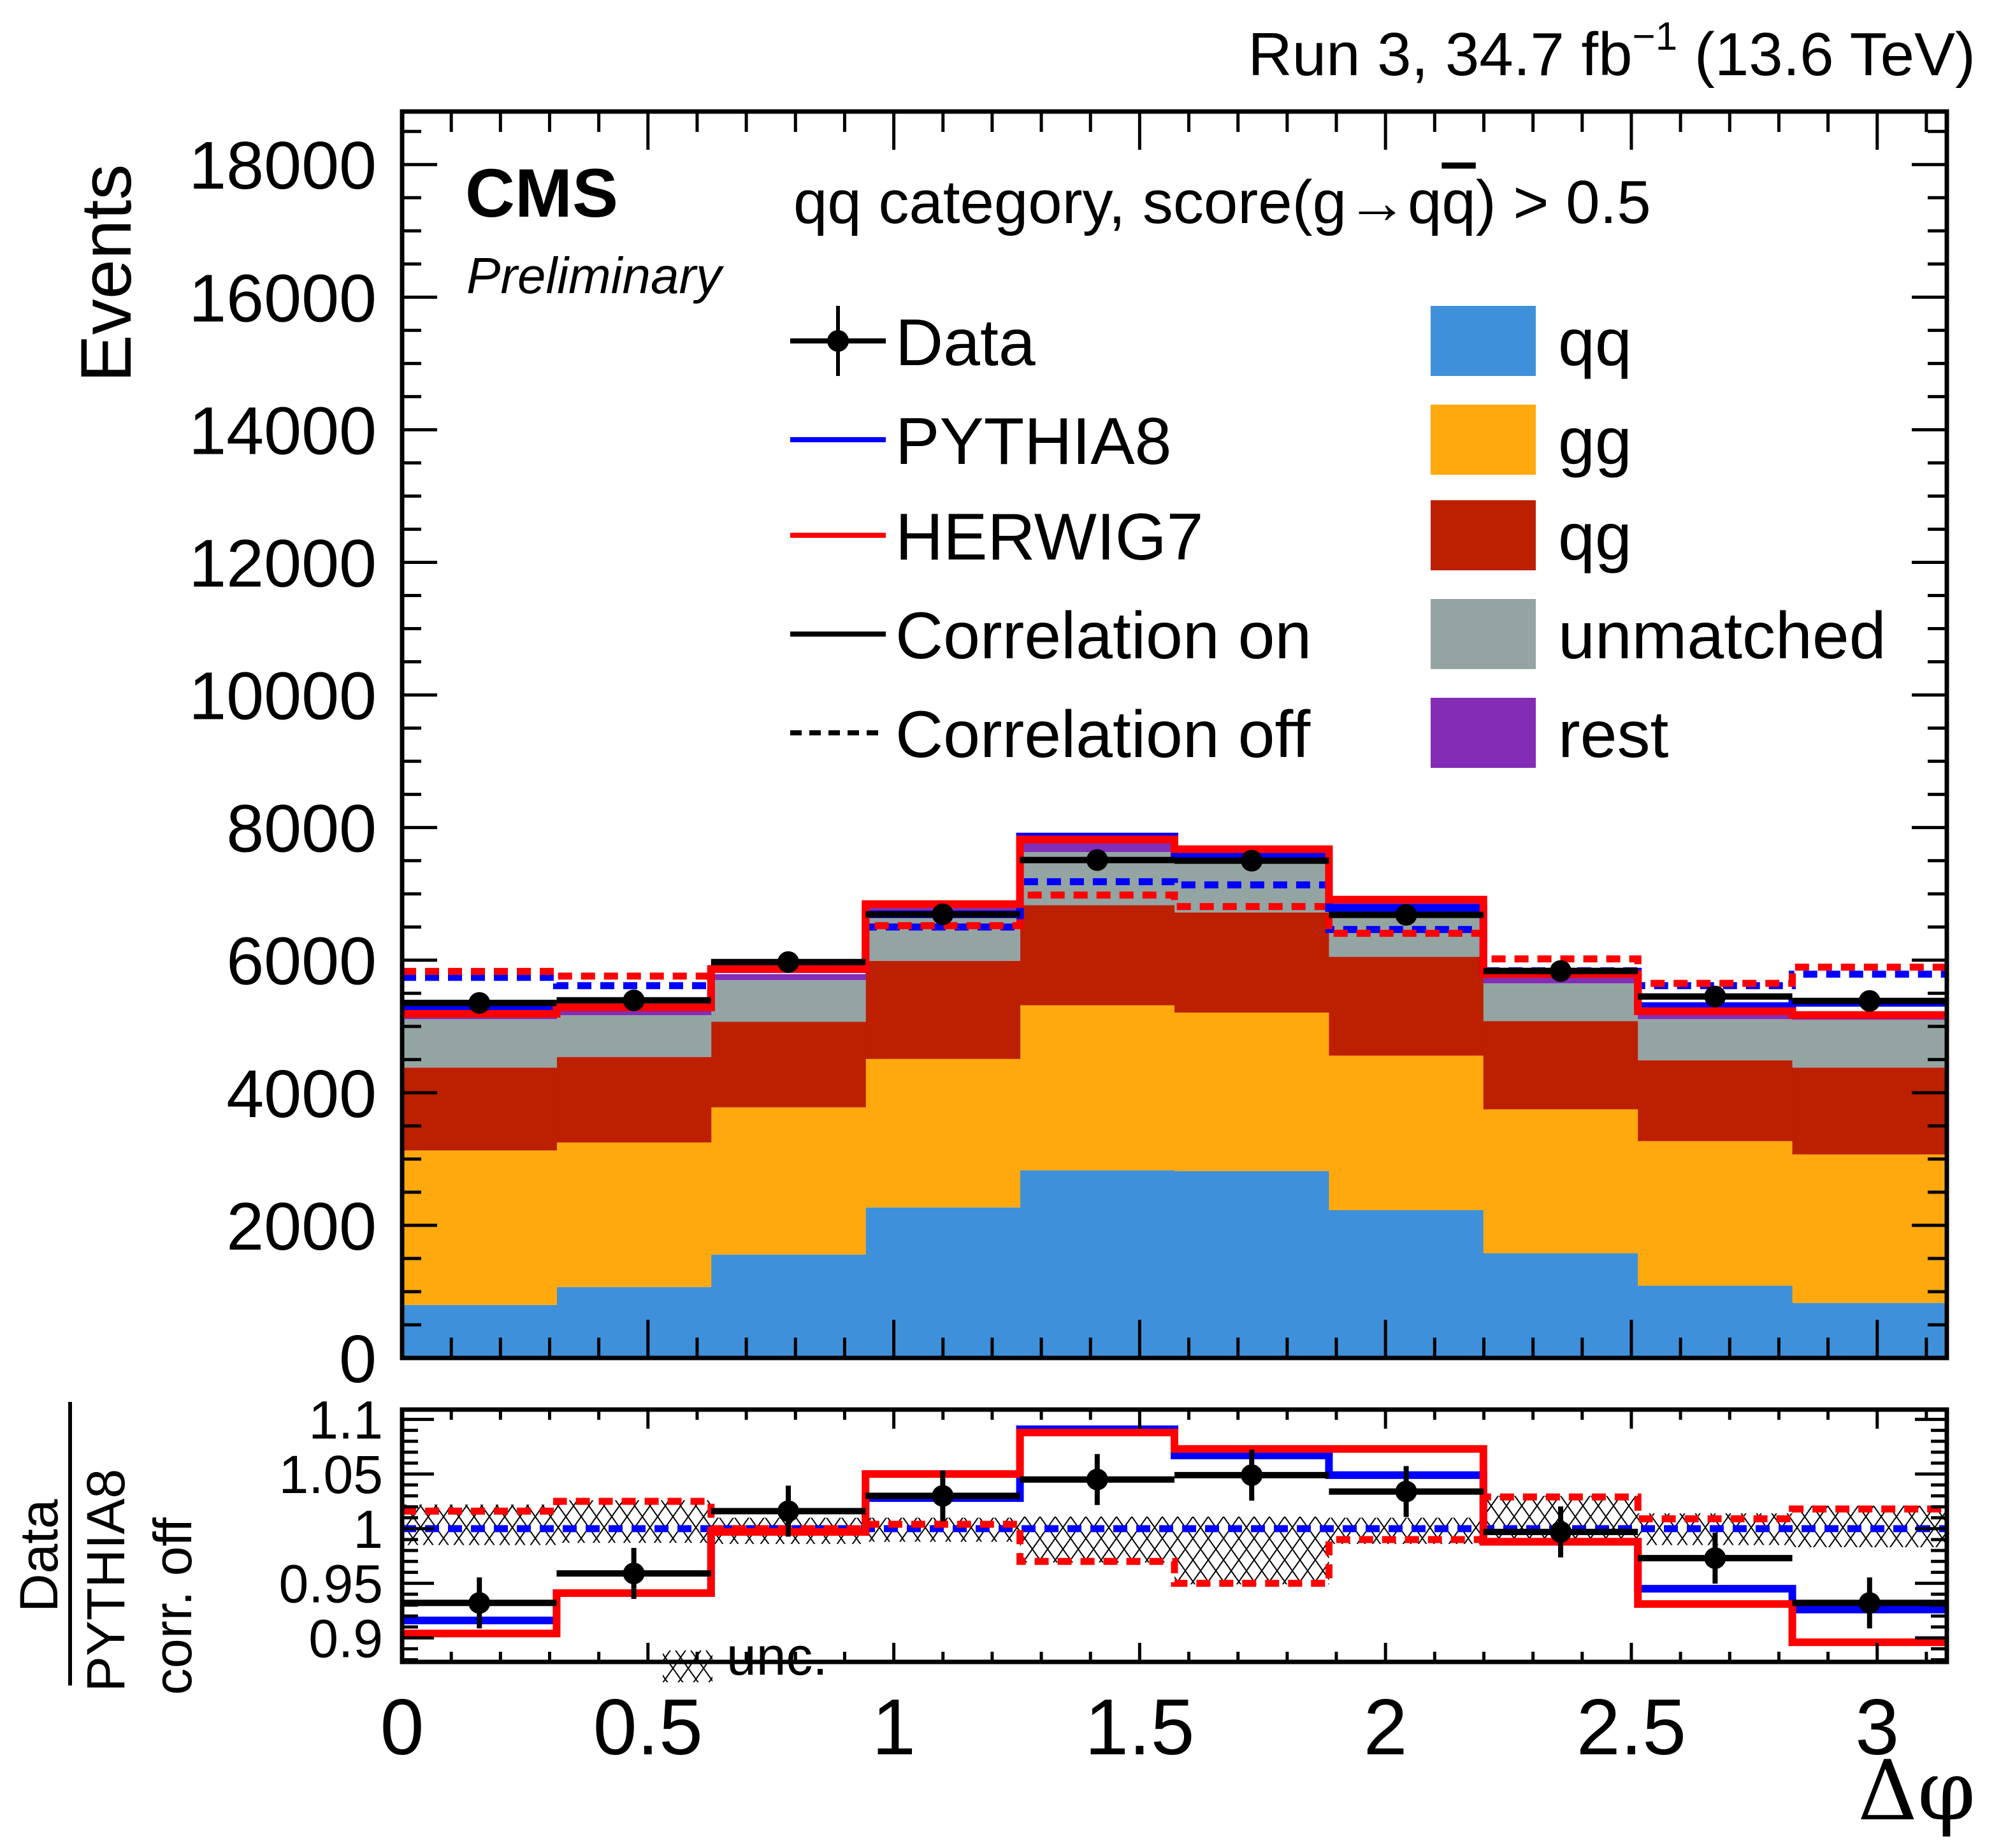 The height and width of the screenshot is (1848, 2008). What do you see at coordinates (1484, 341) in the screenshot?
I see `legend-swatch-qq` at bounding box center [1484, 341].